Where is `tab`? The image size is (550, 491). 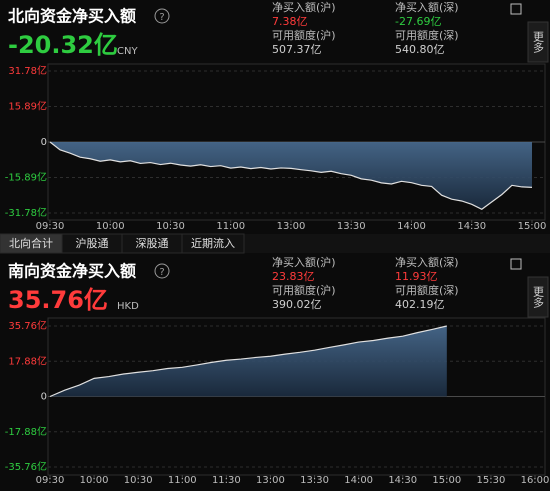 tab is located at coordinates (213, 243).